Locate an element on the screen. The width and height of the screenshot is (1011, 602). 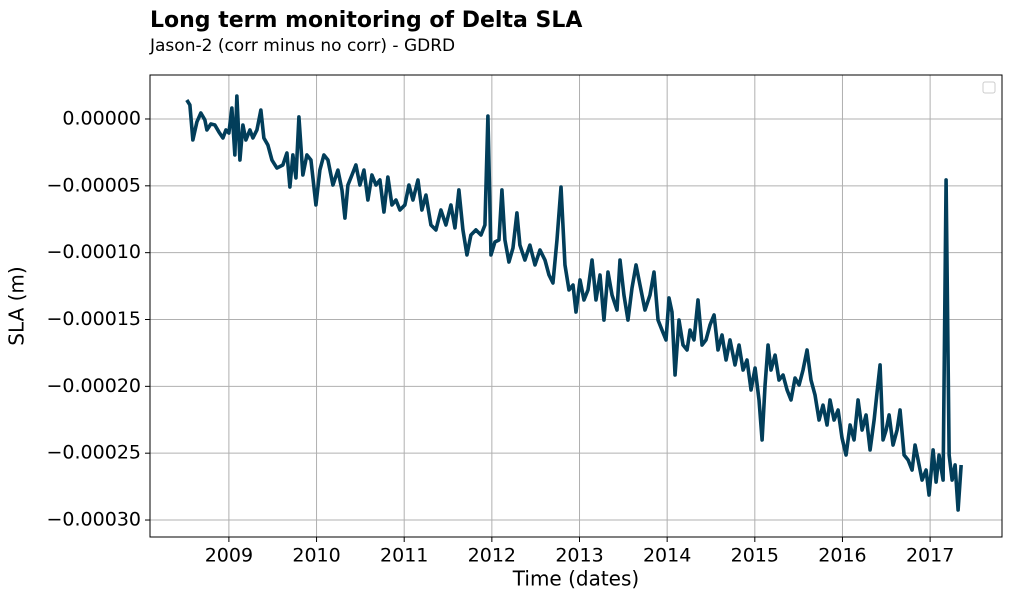
x-tick-label: 2010 is located at coordinates (316, 556).